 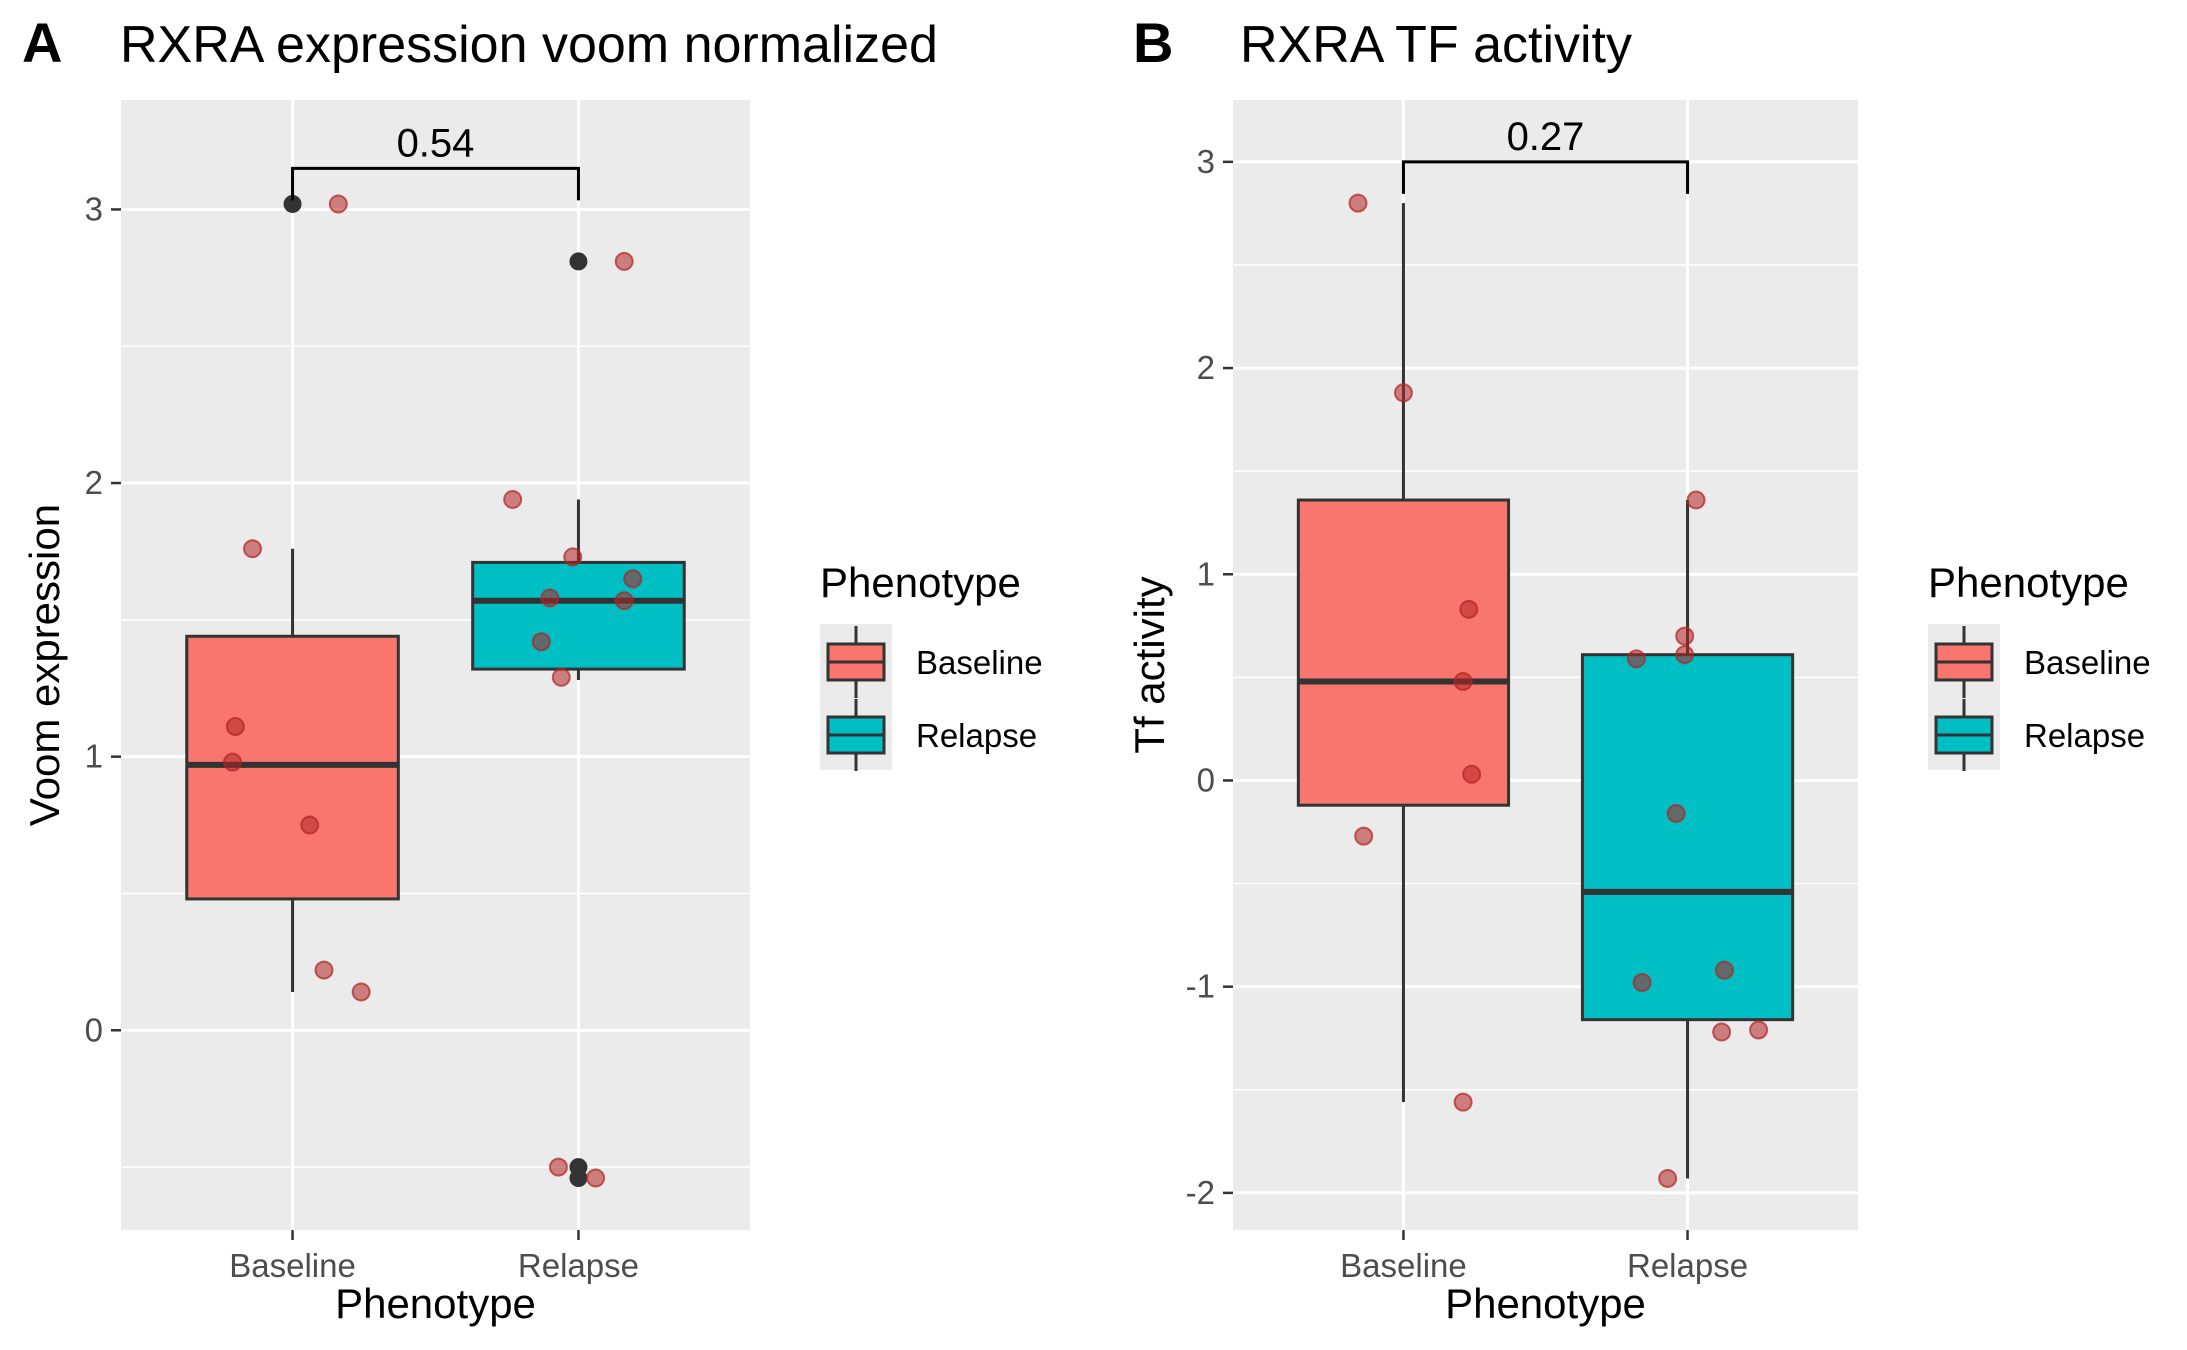 I want to click on panel-title: RXRA expression voom normalized, so click(x=529, y=45).